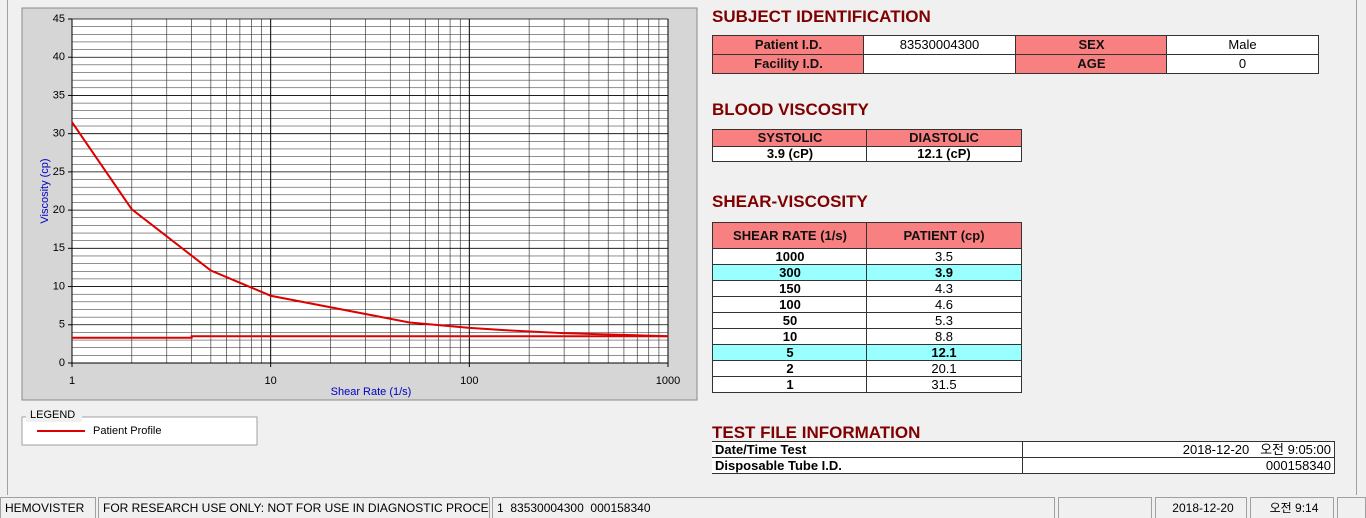 Image resolution: width=1366 pixels, height=518 pixels. I want to click on field-value, so click(939, 64).